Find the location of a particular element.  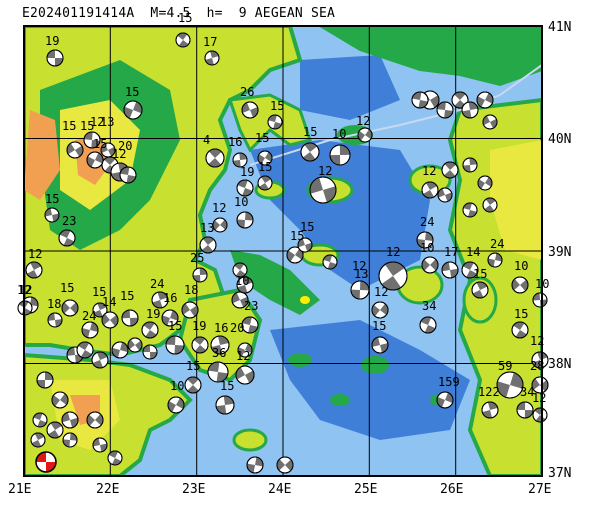

depth-label: 17 is located at coordinates (451, 252).